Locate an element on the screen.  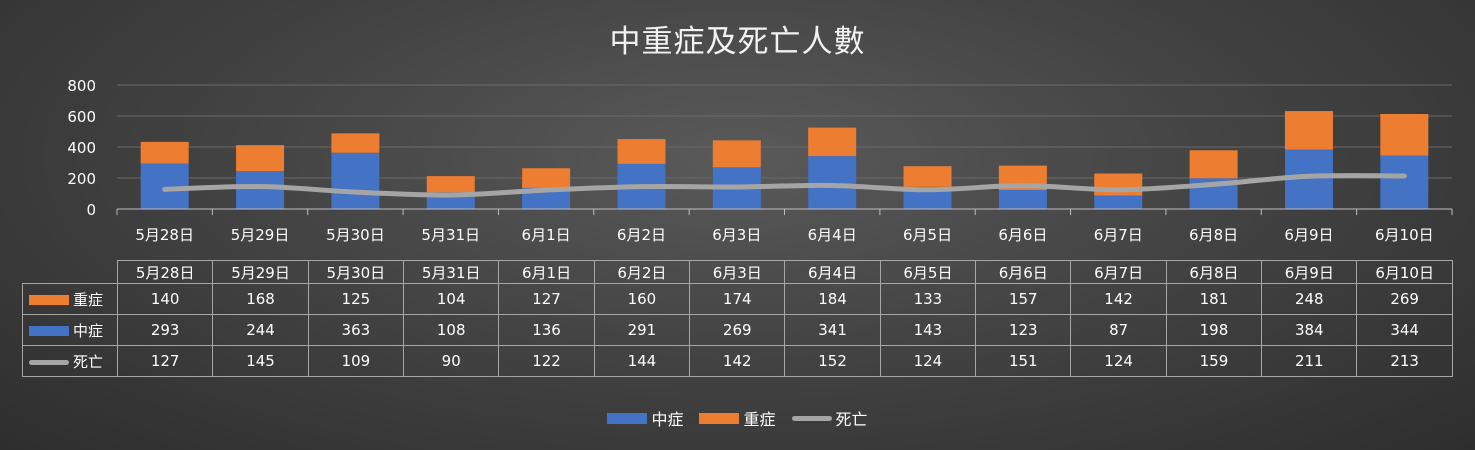
x-tick-label: 6月5日 is located at coordinates (927, 235).